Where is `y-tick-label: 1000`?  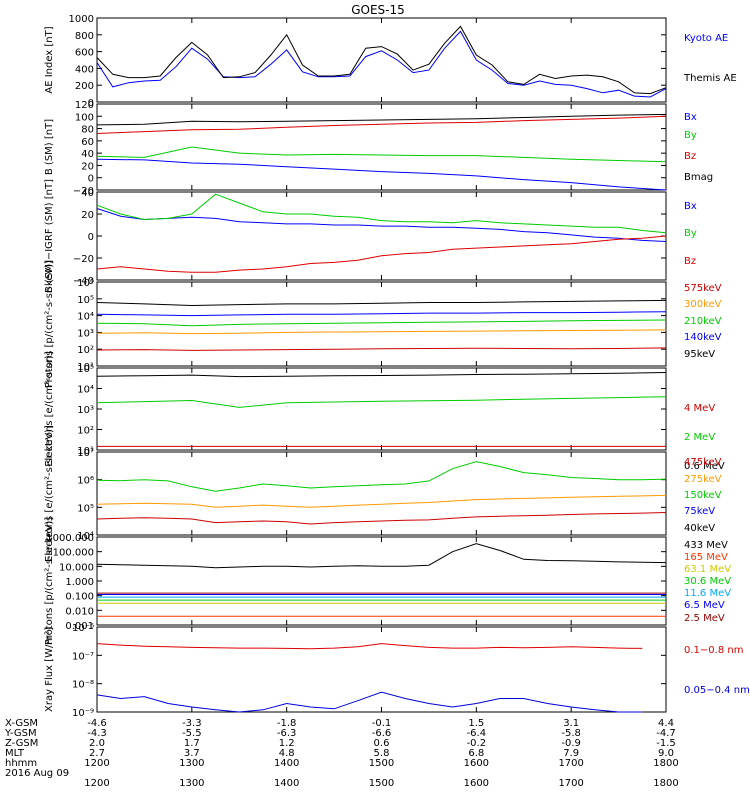
y-tick-label: 1000 is located at coordinates (81, 19).